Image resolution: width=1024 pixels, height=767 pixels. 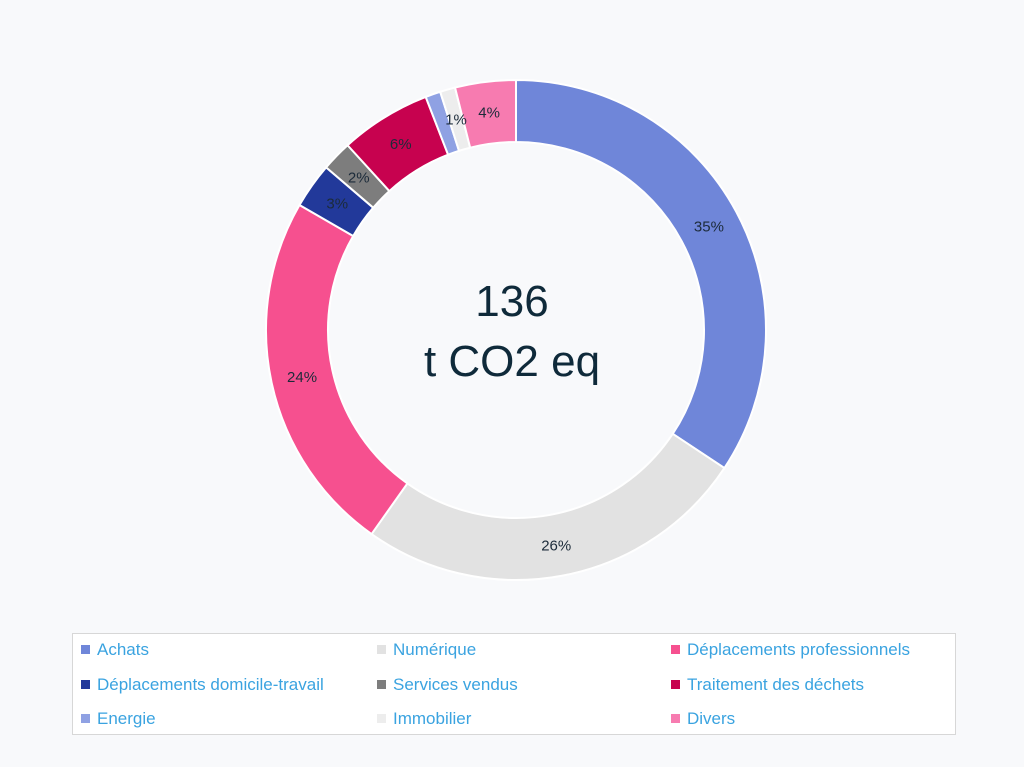 I want to click on center-unit: t CO2 eq, so click(x=512, y=361).